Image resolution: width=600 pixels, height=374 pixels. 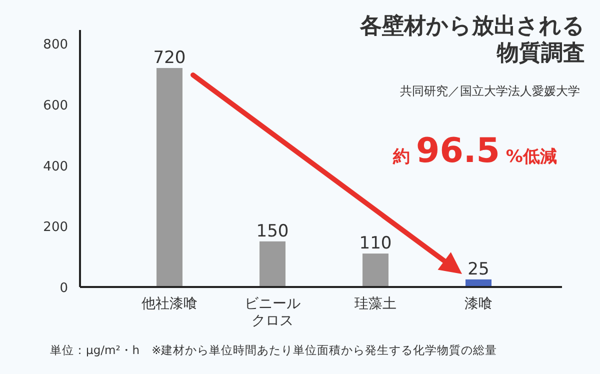 What do you see at coordinates (478, 304) in the screenshot?
I see `x-tick-label: 漆喰` at bounding box center [478, 304].